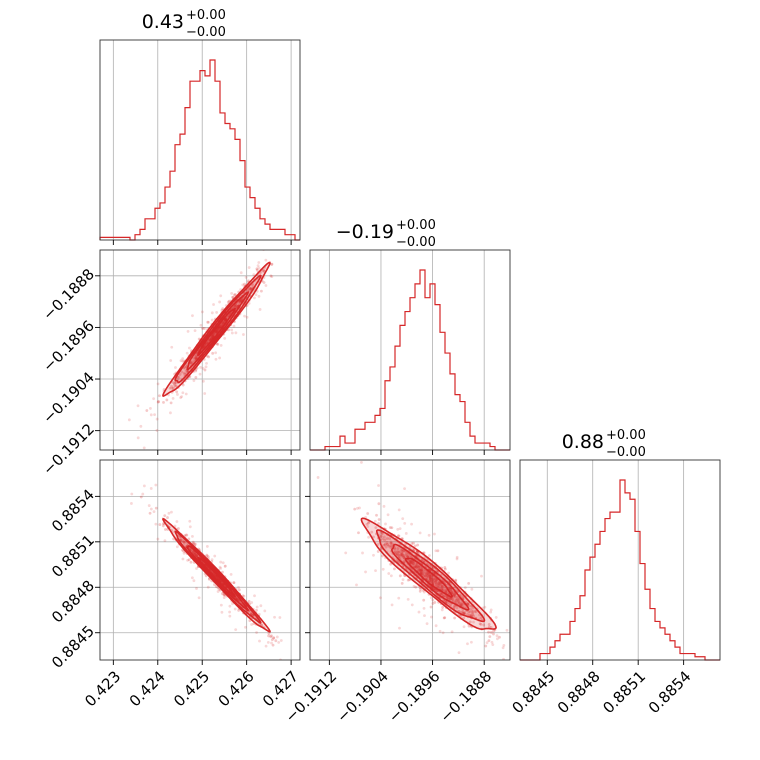  What do you see at coordinates (533, 692) in the screenshot?
I see `x-tick-label: 0.8845` at bounding box center [533, 692].